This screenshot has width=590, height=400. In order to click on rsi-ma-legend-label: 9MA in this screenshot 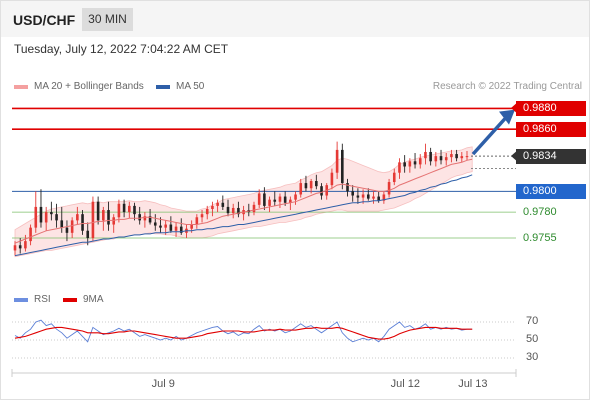, I will do `click(93, 299)`.